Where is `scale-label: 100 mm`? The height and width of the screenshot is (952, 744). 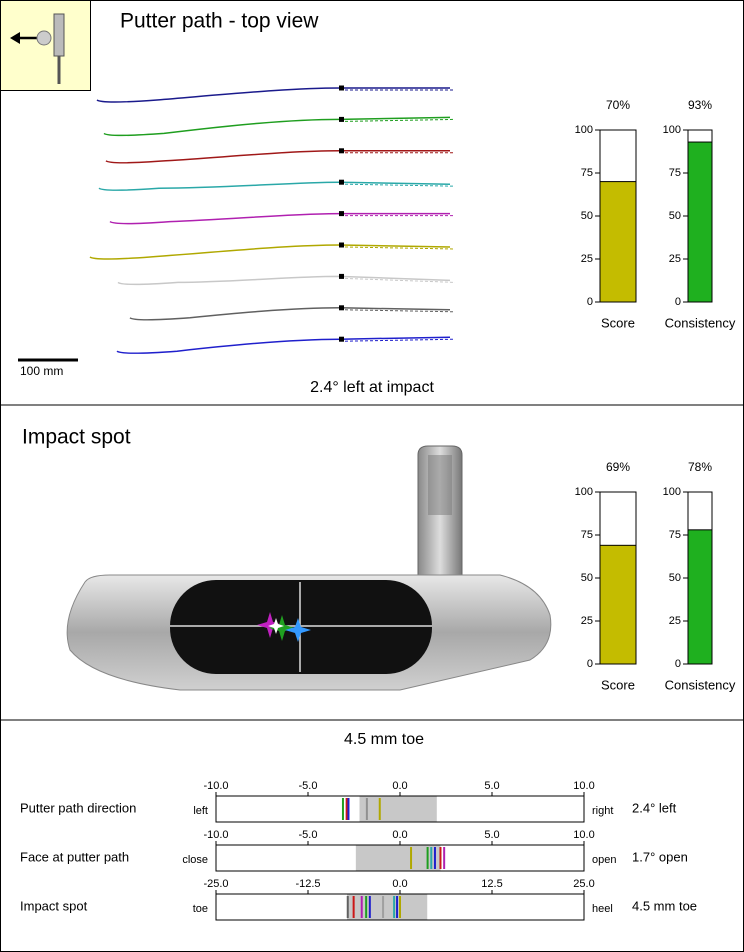 scale-label: 100 mm is located at coordinates (41, 371).